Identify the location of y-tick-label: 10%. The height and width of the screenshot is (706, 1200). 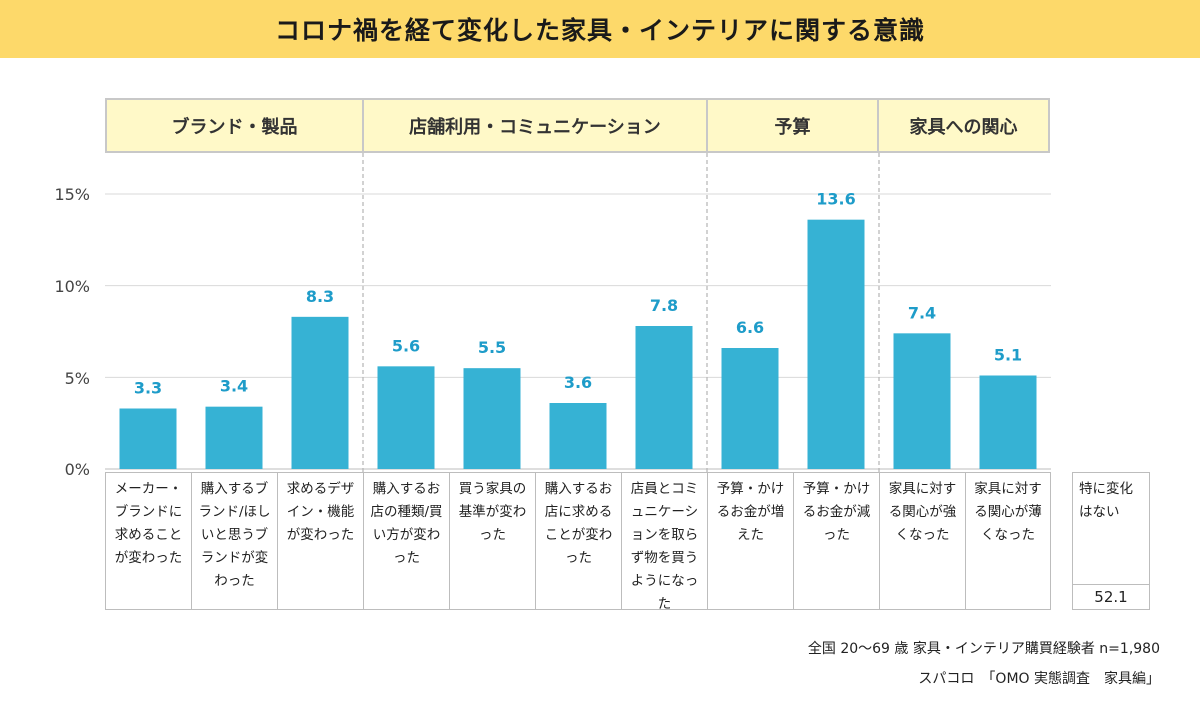
(72, 286).